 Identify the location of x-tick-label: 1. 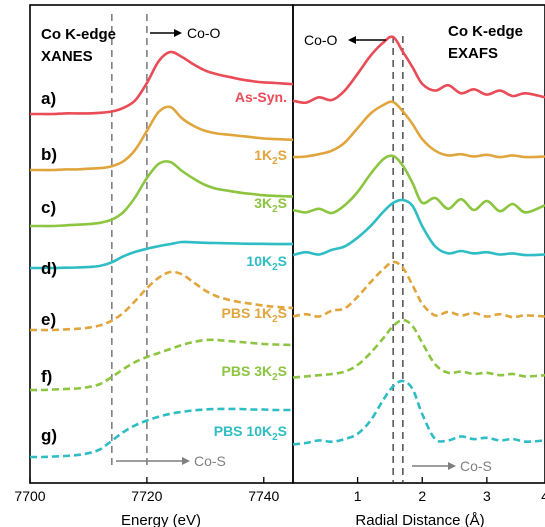
(358, 496).